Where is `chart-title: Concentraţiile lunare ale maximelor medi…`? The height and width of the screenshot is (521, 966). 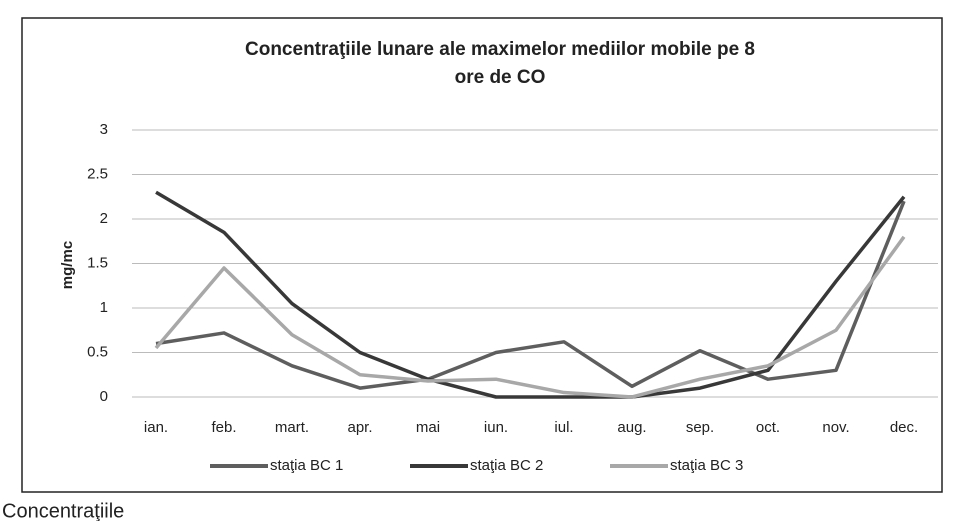 chart-title: Concentraţiile lunare ale maximelor medi… is located at coordinates (500, 49).